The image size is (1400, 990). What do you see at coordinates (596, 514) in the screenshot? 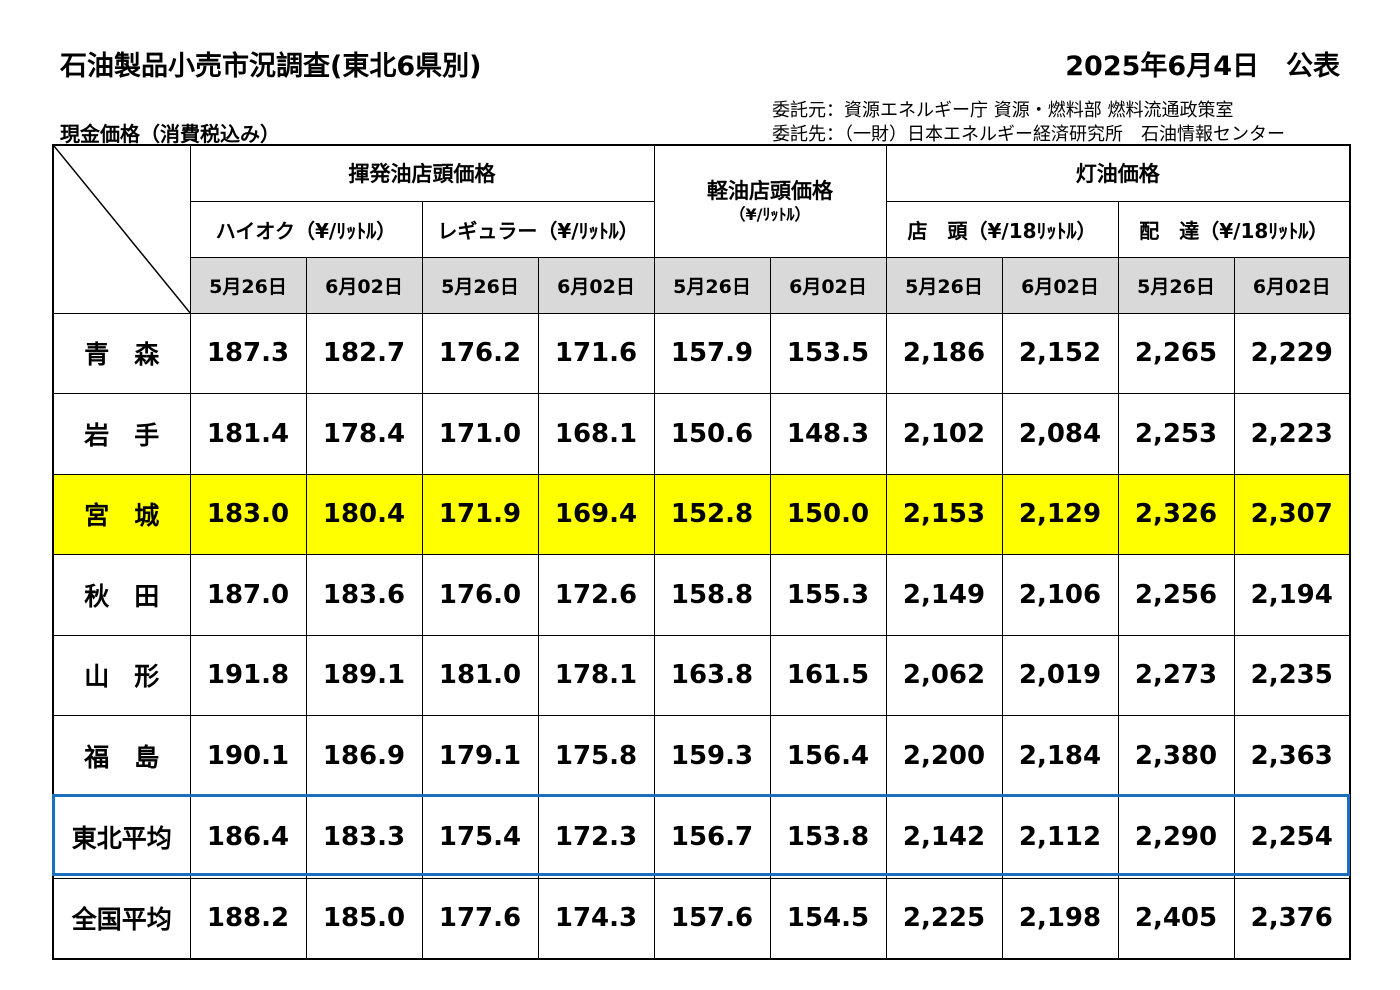
I see `price-cell: 169.4` at bounding box center [596, 514].